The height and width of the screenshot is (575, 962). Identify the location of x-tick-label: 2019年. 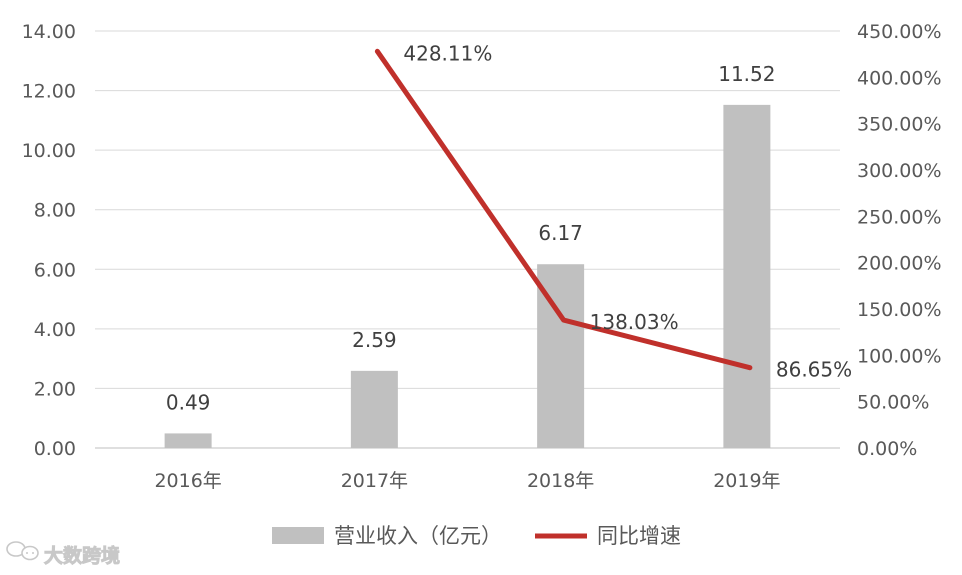
(746, 481).